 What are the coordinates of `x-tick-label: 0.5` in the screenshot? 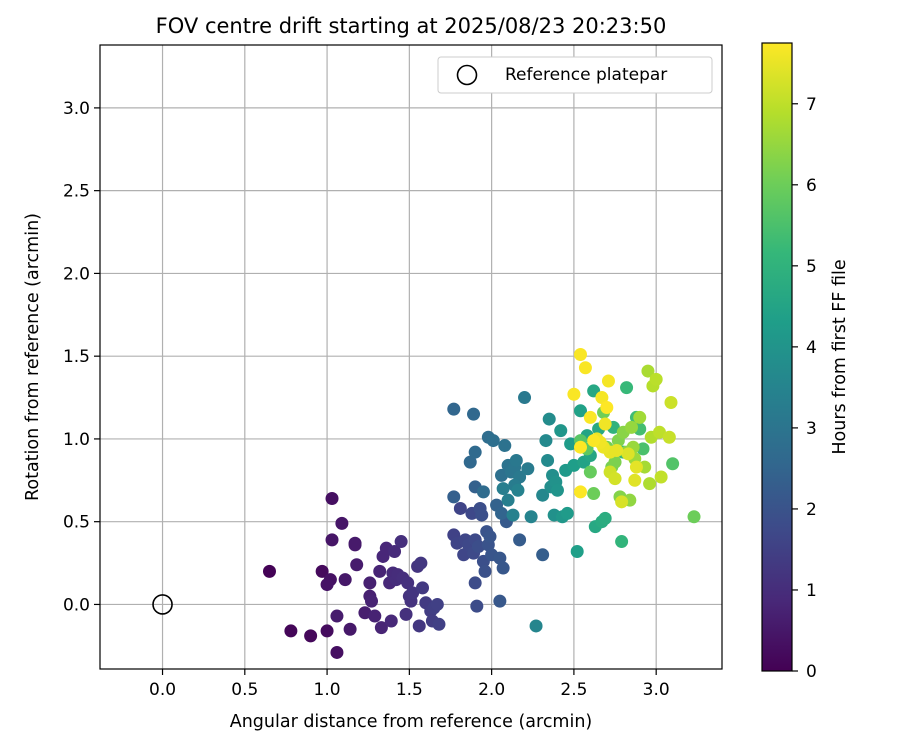 It's located at (244, 690).